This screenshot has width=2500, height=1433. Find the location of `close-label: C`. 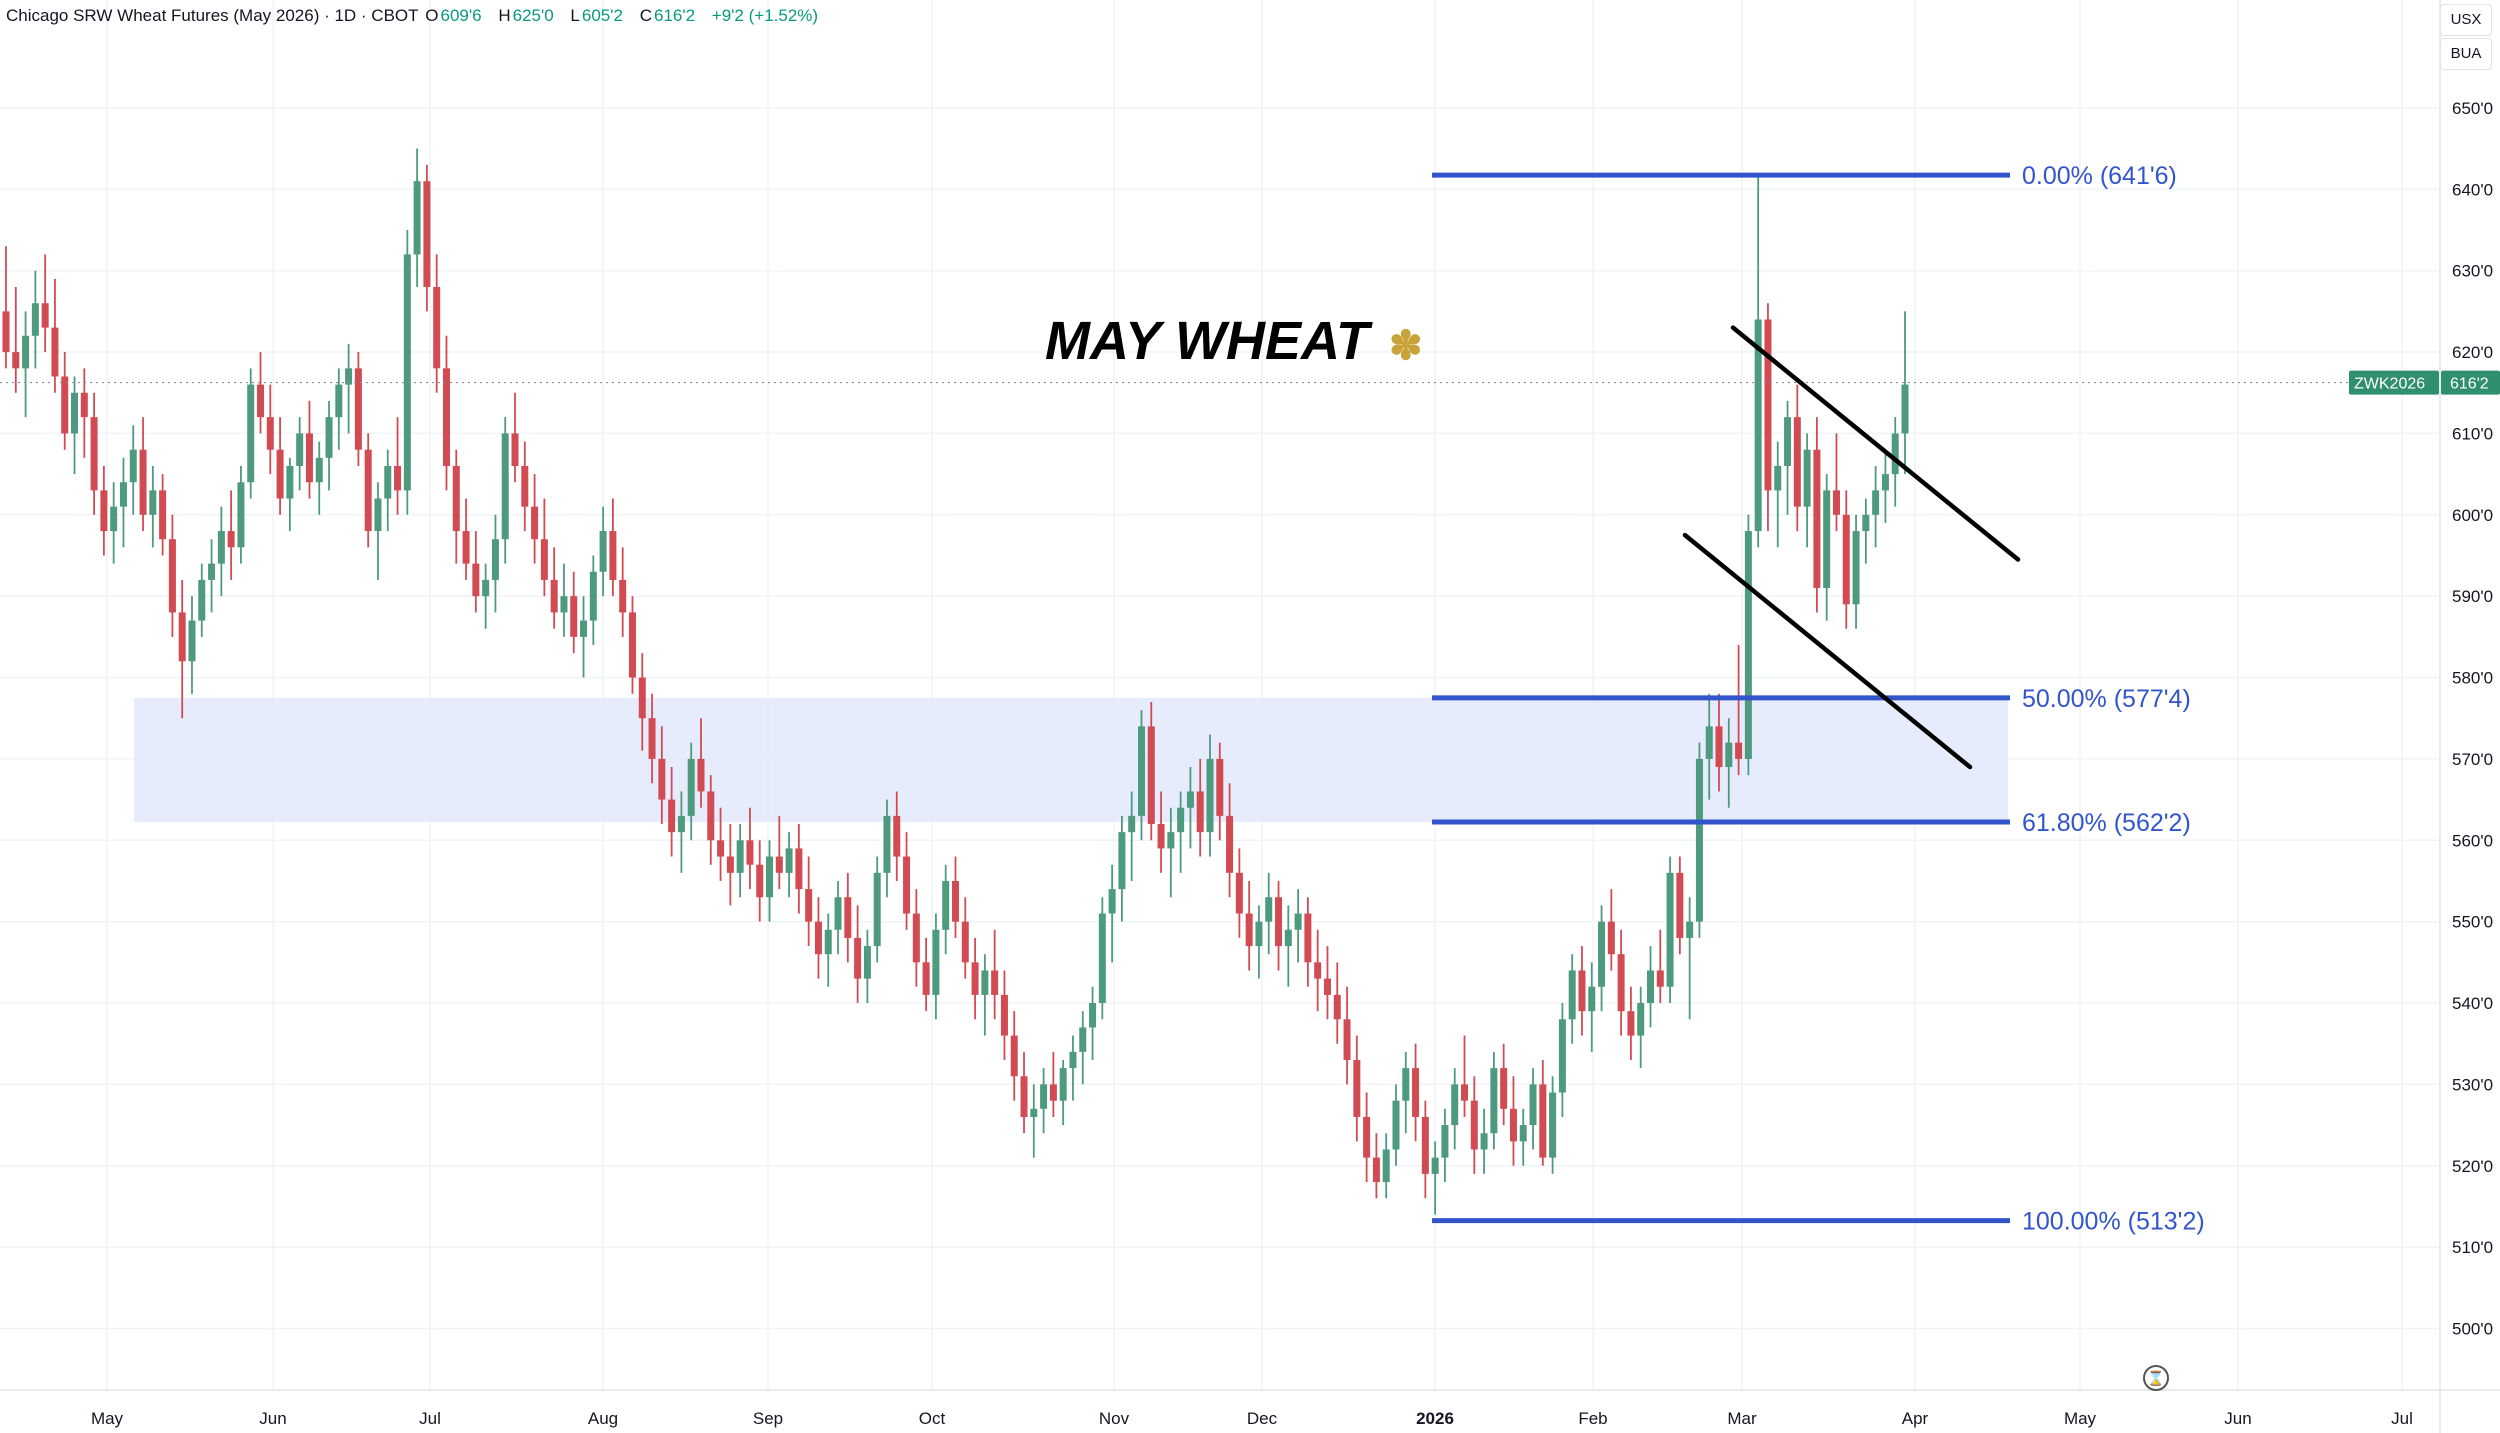

close-label: C is located at coordinates (645, 15).